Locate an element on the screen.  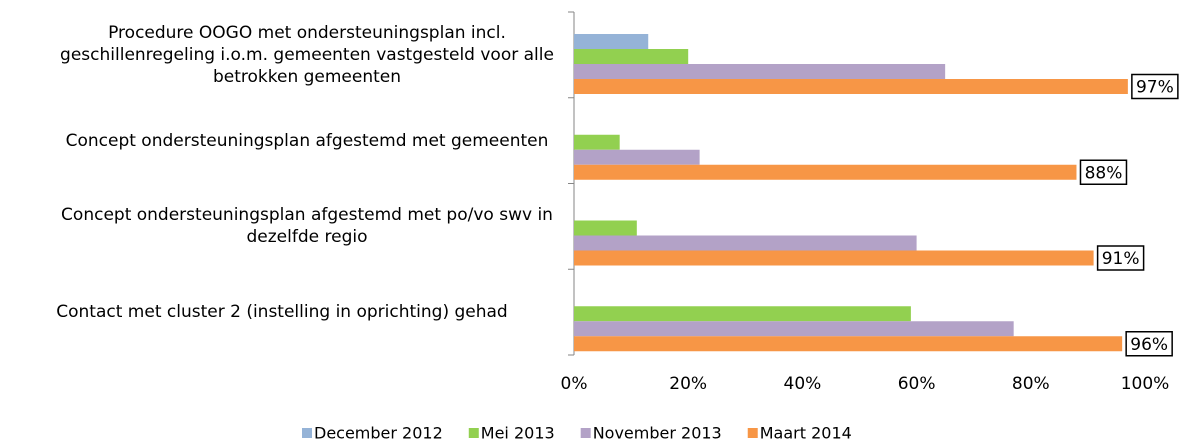
data-label: 97% is located at coordinates (1155, 88).